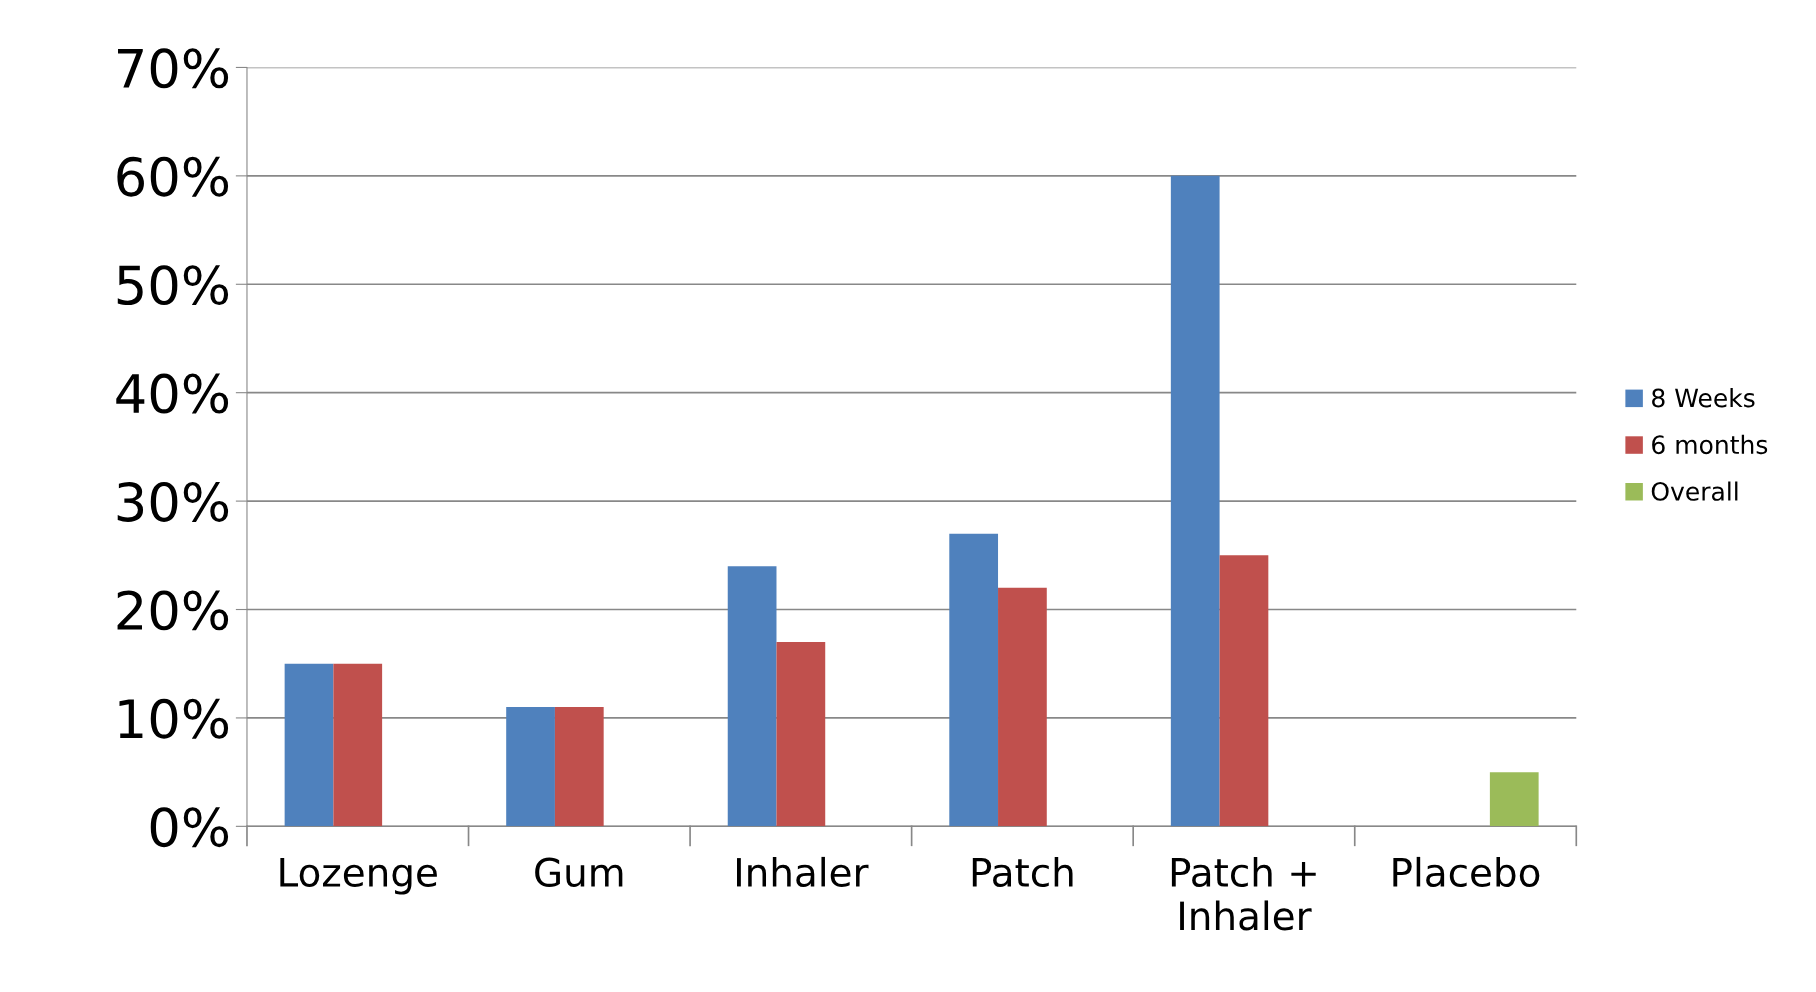 Image resolution: width=1816 pixels, height=992 pixels. Describe the element at coordinates (1243, 893) in the screenshot. I see `x-tick-label: Patch + Inhaler` at that location.